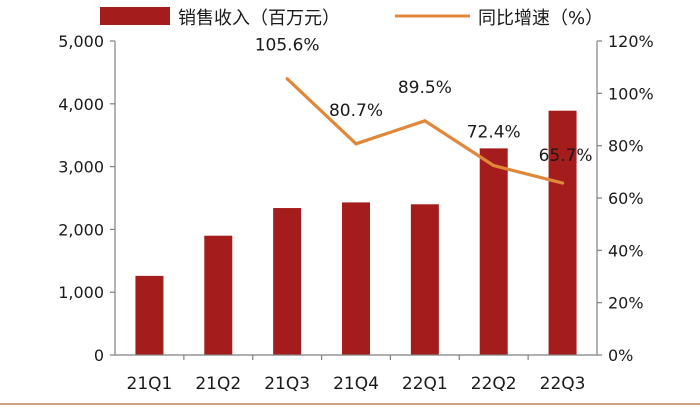 This screenshot has width=700, height=407. Describe the element at coordinates (218, 384) in the screenshot. I see `x-tick-label: 21Q2` at that location.